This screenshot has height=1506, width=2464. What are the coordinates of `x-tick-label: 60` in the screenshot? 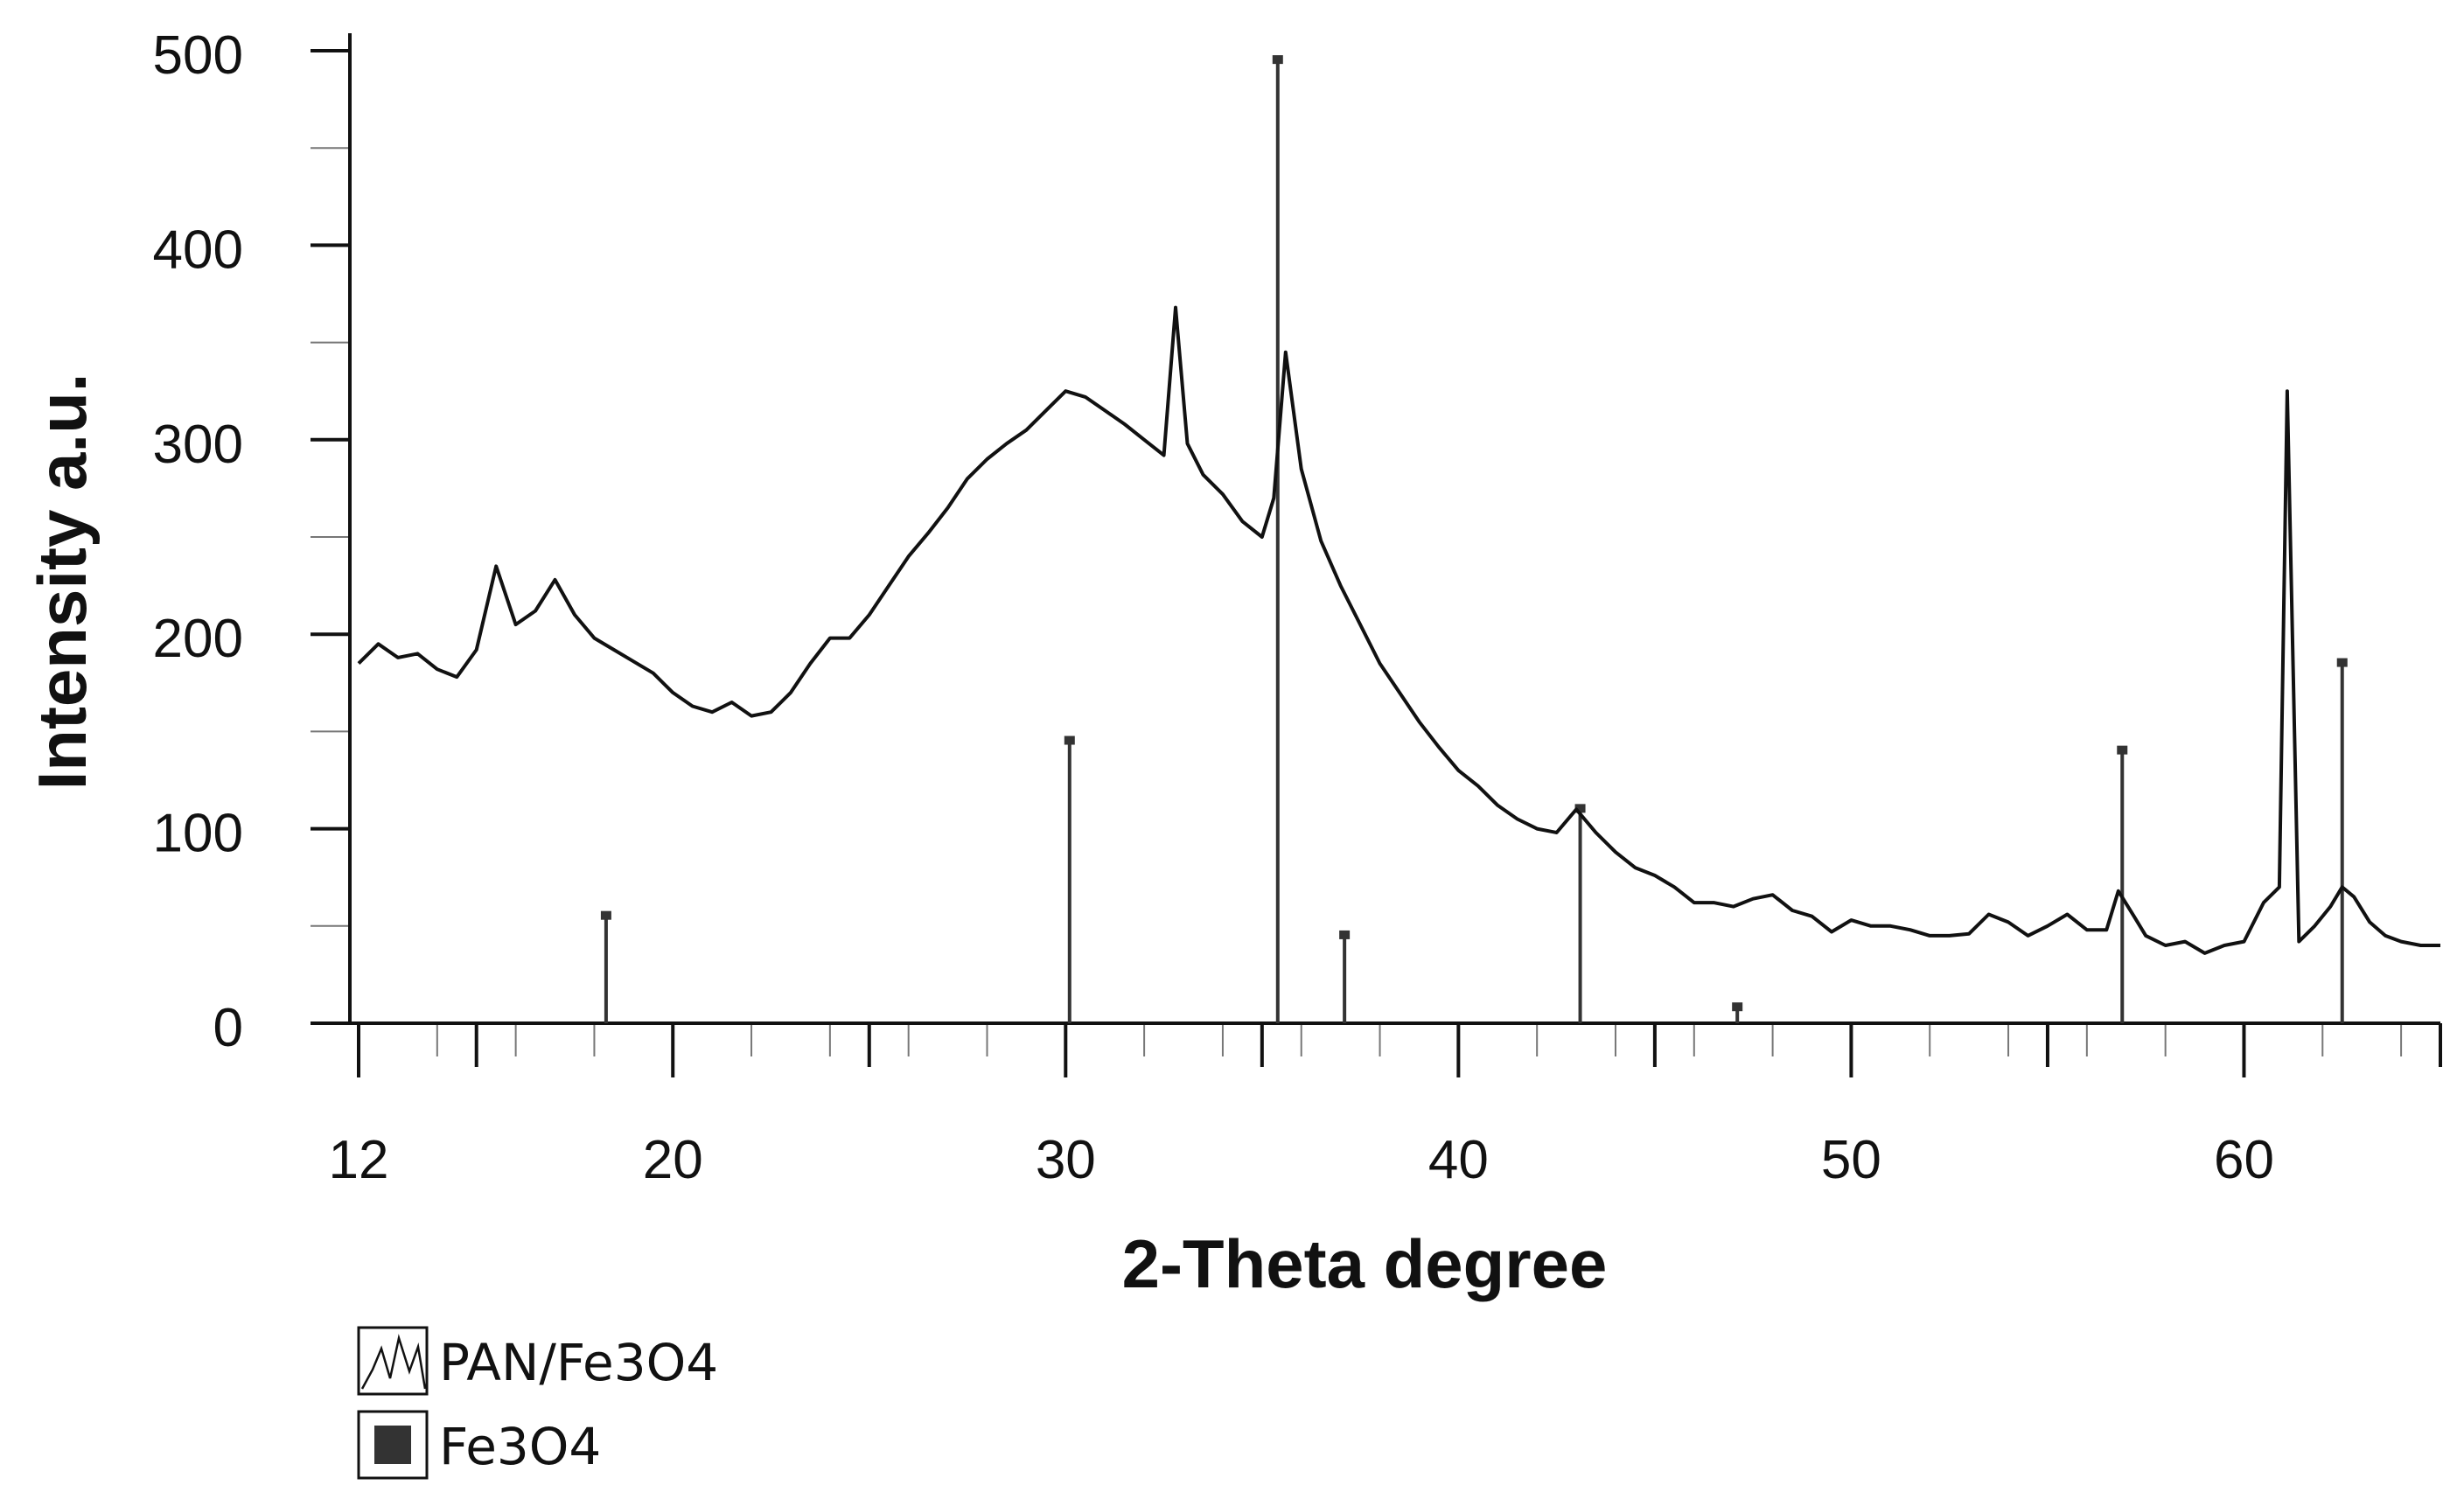 It's located at (2244, 1160).